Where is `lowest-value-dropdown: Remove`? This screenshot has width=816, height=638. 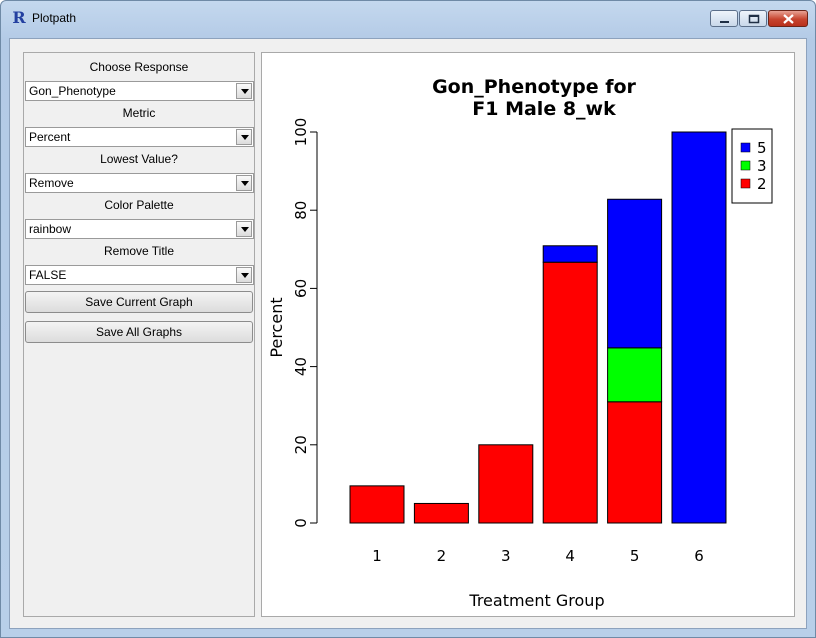
lowest-value-dropdown: Remove is located at coordinates (139, 183).